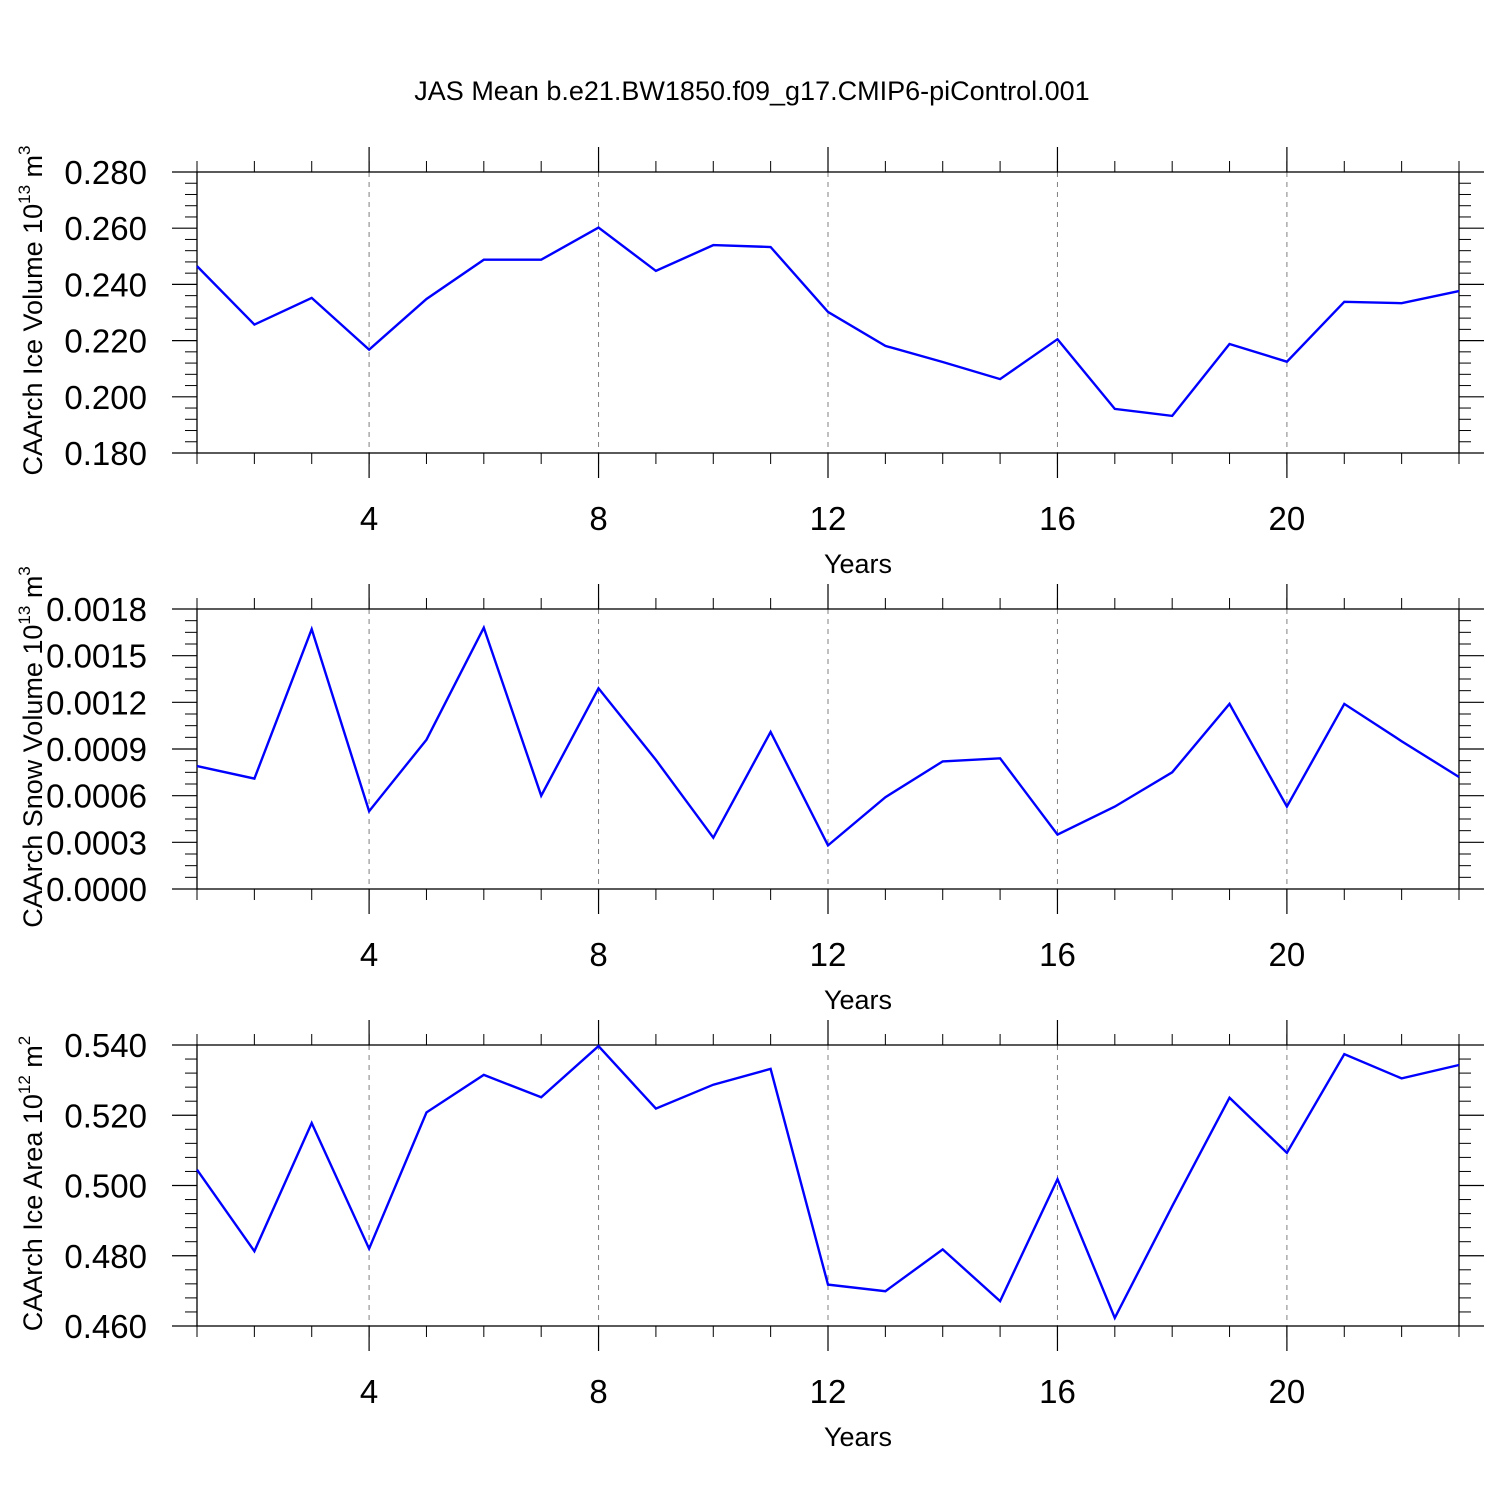  What do you see at coordinates (31, 1184) in the screenshot?
I see `y-axis-label: CAArch Ice Area 1012 m2` at bounding box center [31, 1184].